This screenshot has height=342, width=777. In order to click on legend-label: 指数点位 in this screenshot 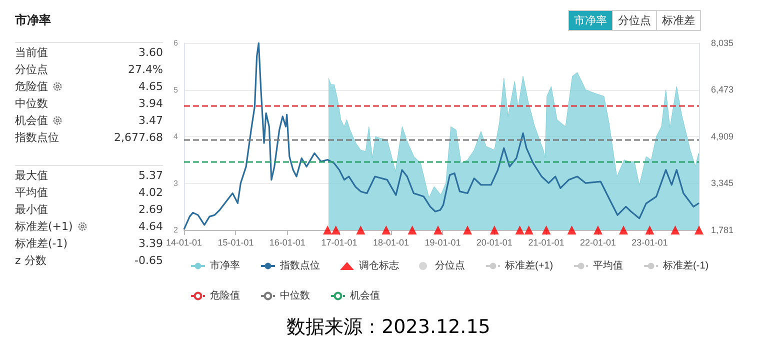, I will do `click(299, 266)`.